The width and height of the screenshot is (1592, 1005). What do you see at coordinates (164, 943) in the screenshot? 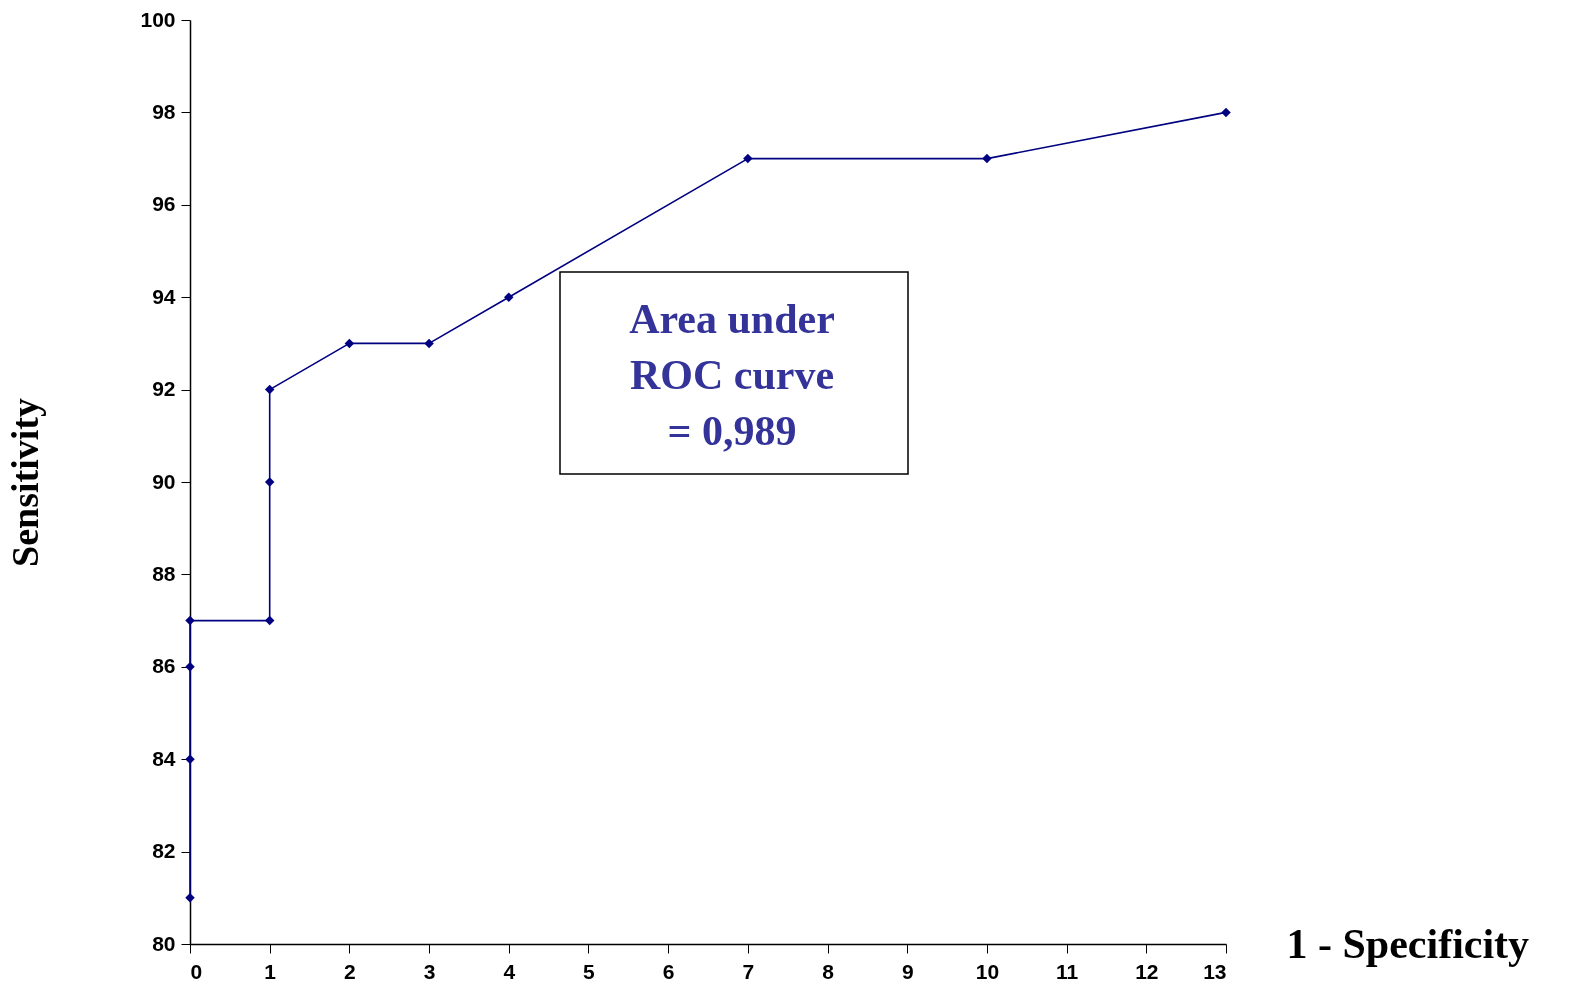
I see `y-tick-label: 80` at bounding box center [164, 943].